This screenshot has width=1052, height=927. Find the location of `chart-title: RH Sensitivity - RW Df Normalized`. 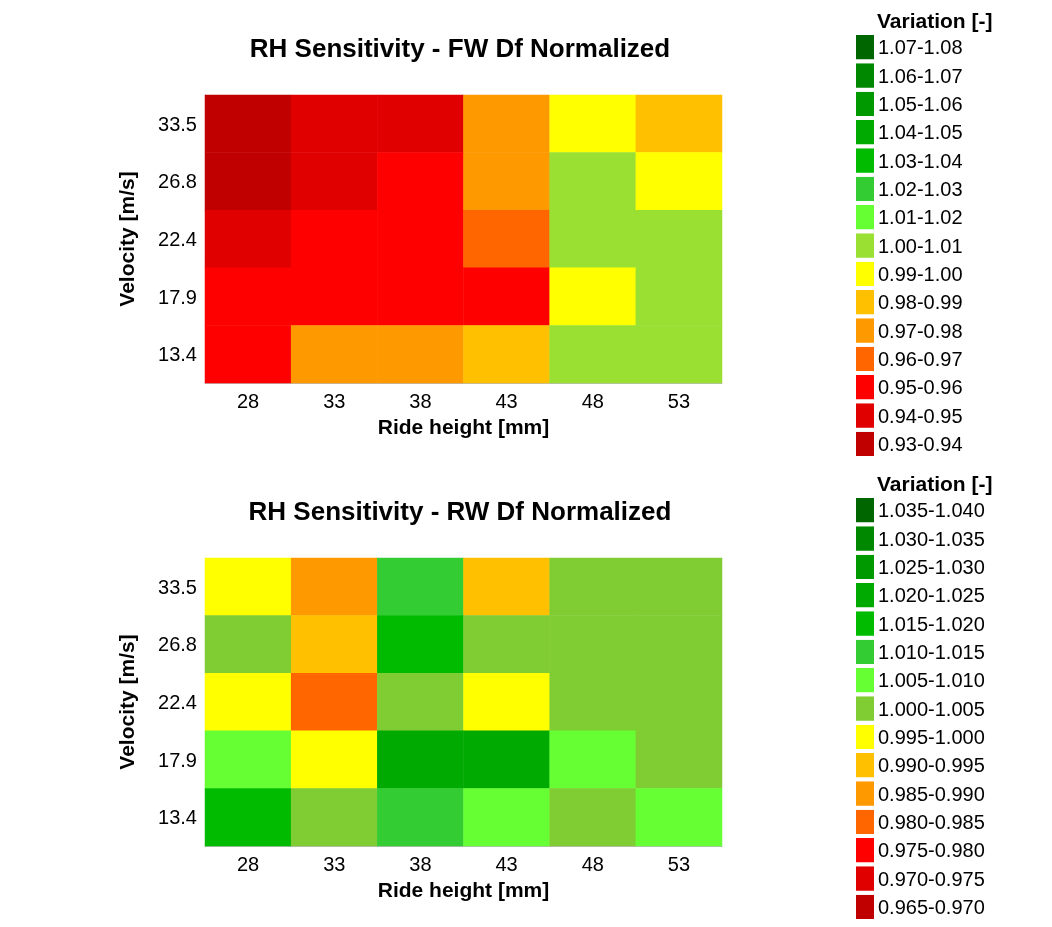

chart-title: RH Sensitivity - RW Df Normalized is located at coordinates (460, 511).